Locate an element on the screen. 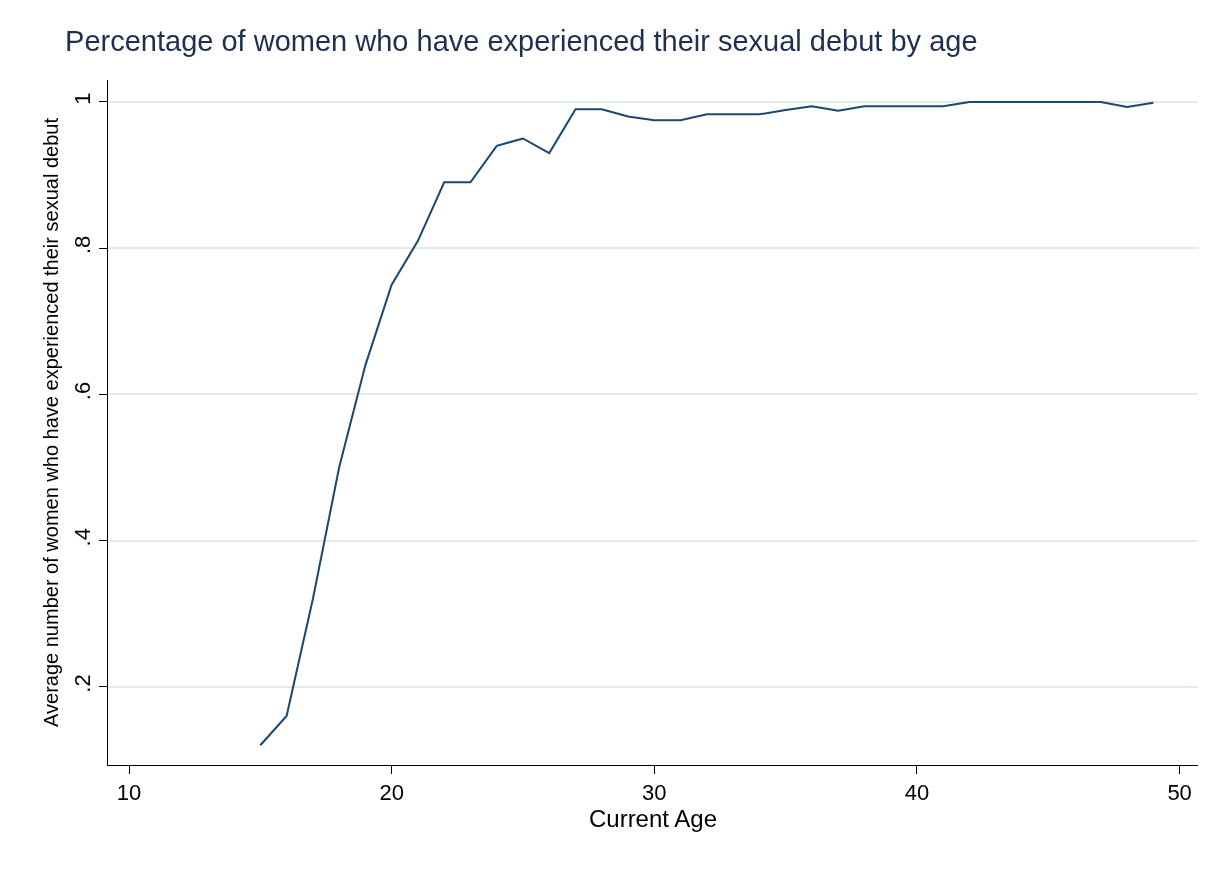  x-tick-label: 50 is located at coordinates (1179, 793).